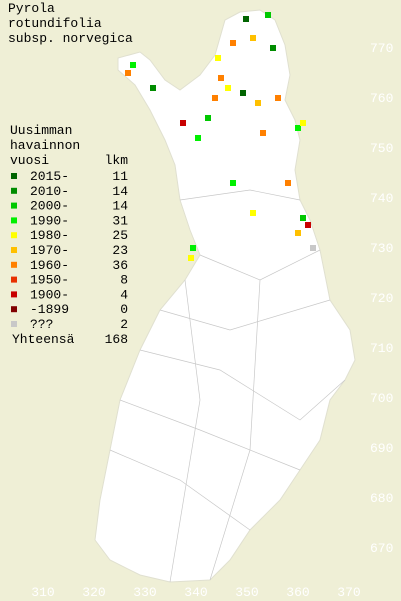 The width and height of the screenshot is (401, 601). Describe the element at coordinates (381, 98) in the screenshot. I see `northing-label: 760` at that location.